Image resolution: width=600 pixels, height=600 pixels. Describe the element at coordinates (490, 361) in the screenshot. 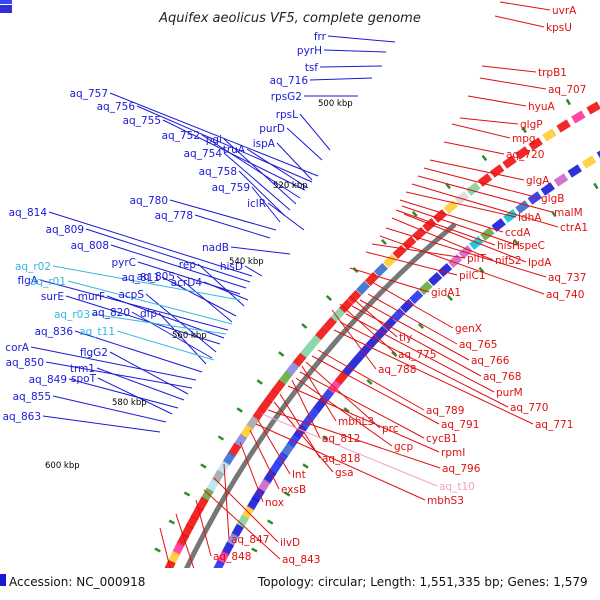

I see `reverse-gene-label: aq_766` at that location.